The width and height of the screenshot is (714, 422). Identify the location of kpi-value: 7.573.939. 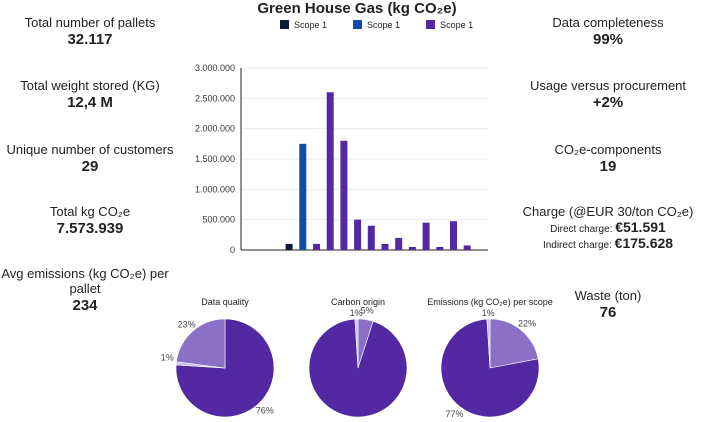
(90, 228).